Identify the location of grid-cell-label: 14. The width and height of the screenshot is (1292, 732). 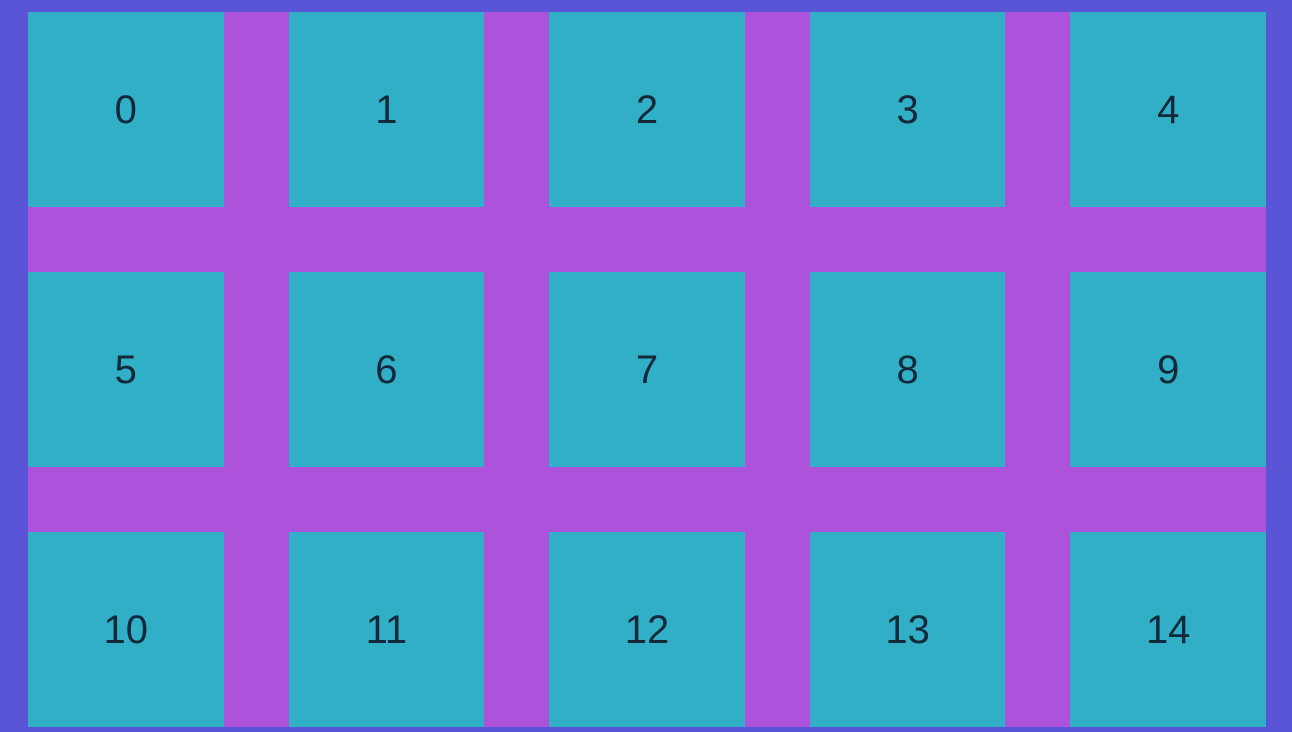
(1168, 629).